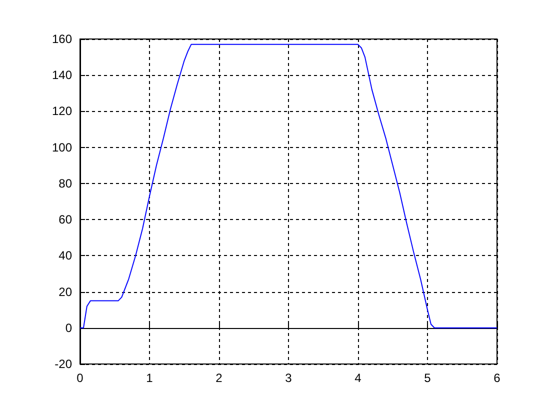 The height and width of the screenshot is (415, 552). Describe the element at coordinates (62, 147) in the screenshot. I see `y-tick-label: 100` at that location.